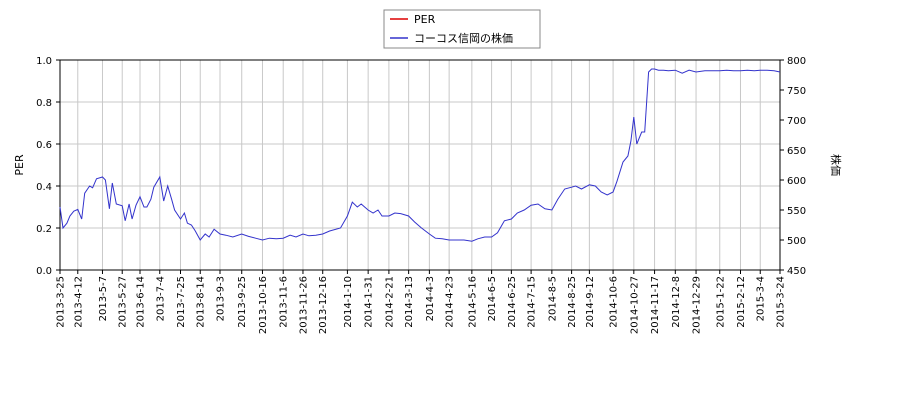 The image size is (900, 400). What do you see at coordinates (348, 302) in the screenshot?
I see `x-tick-label: 2014-1-10` at bounding box center [348, 302].